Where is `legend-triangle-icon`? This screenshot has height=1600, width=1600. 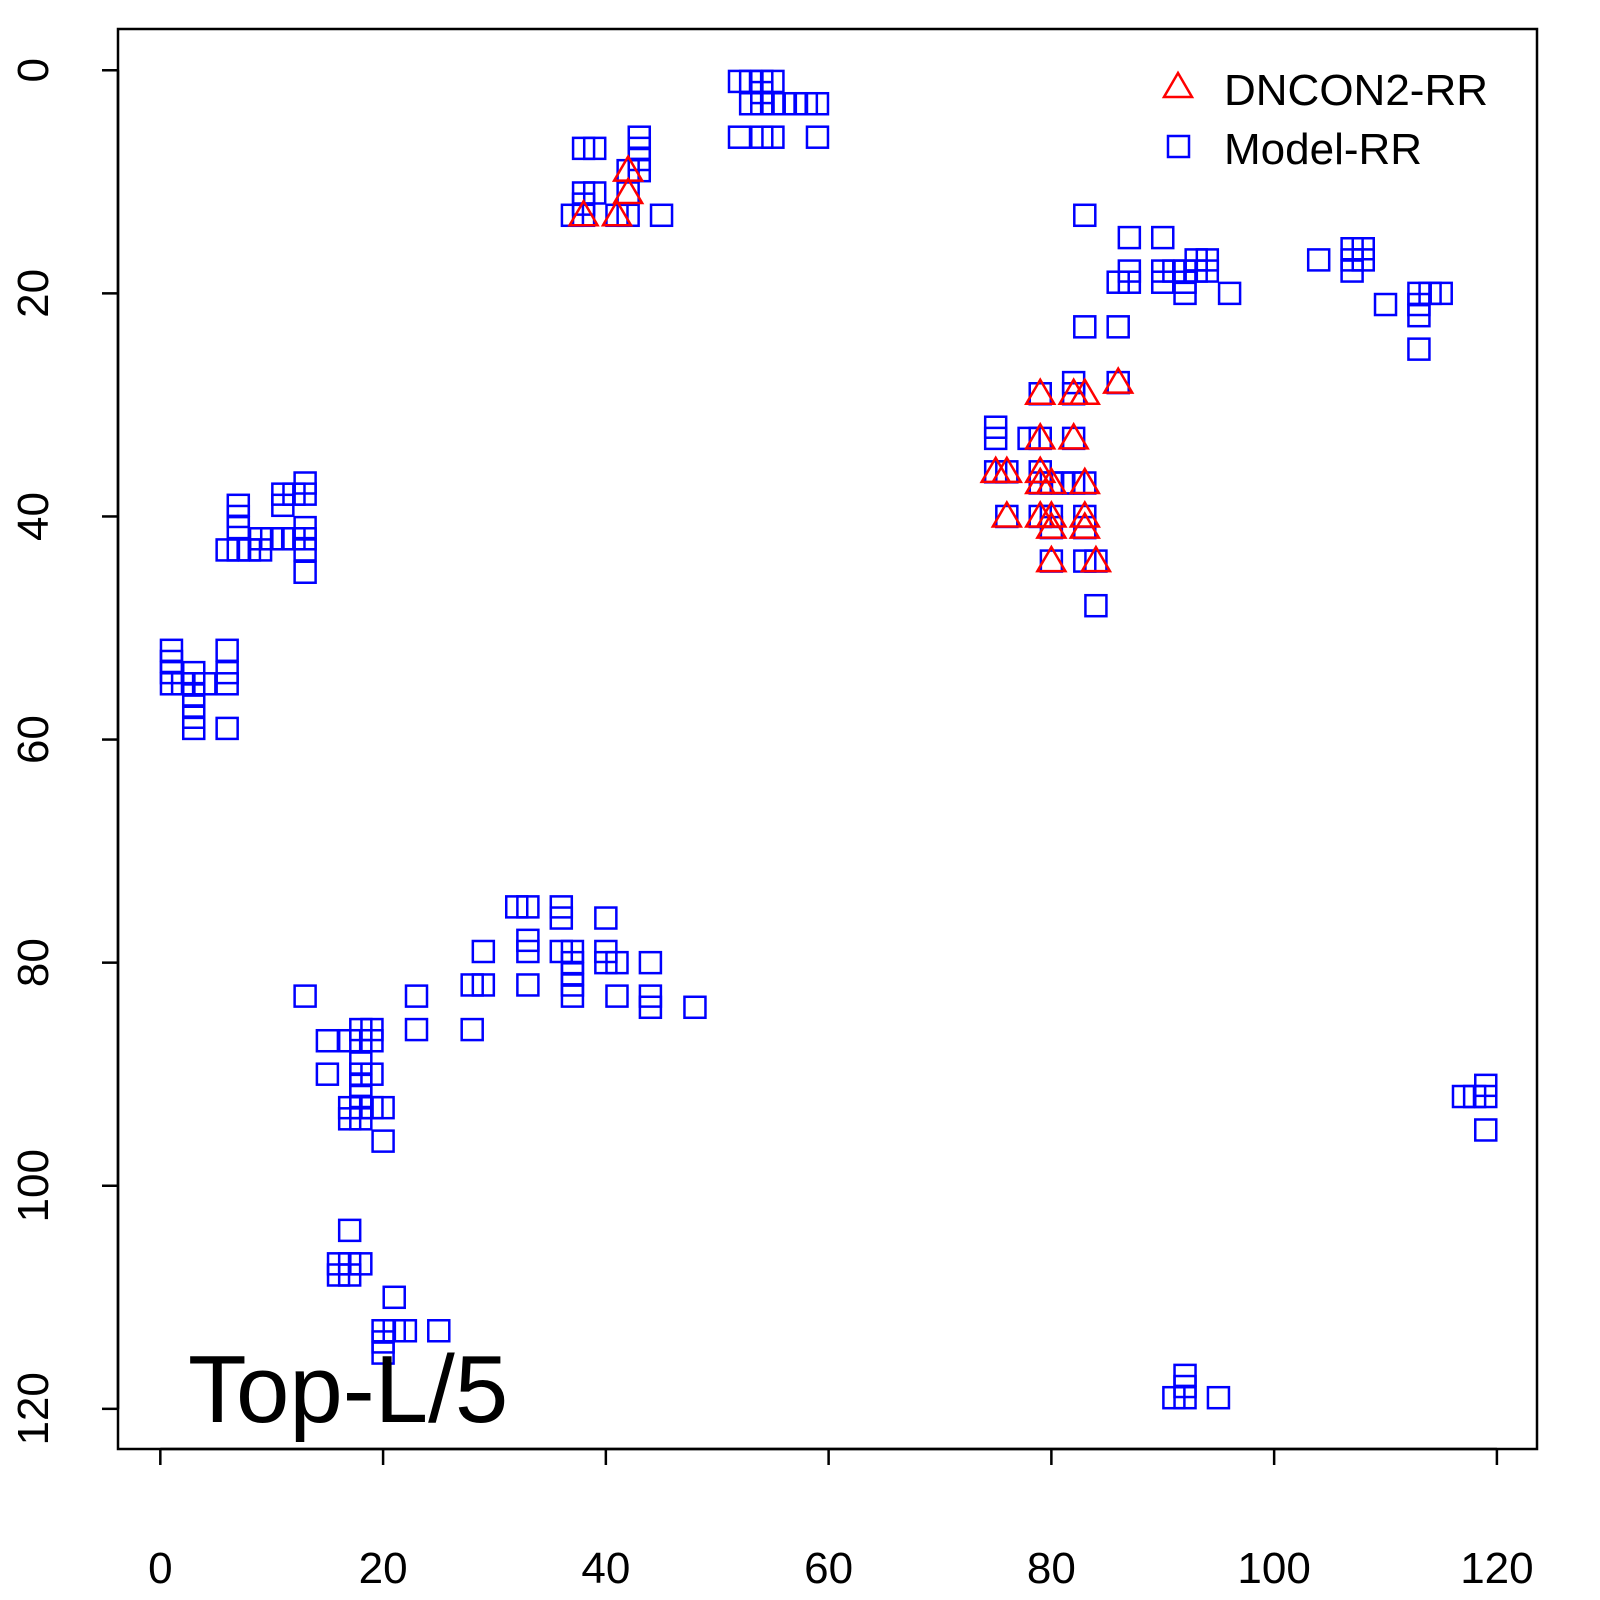 legend-triangle-icon is located at coordinates (1178, 84).